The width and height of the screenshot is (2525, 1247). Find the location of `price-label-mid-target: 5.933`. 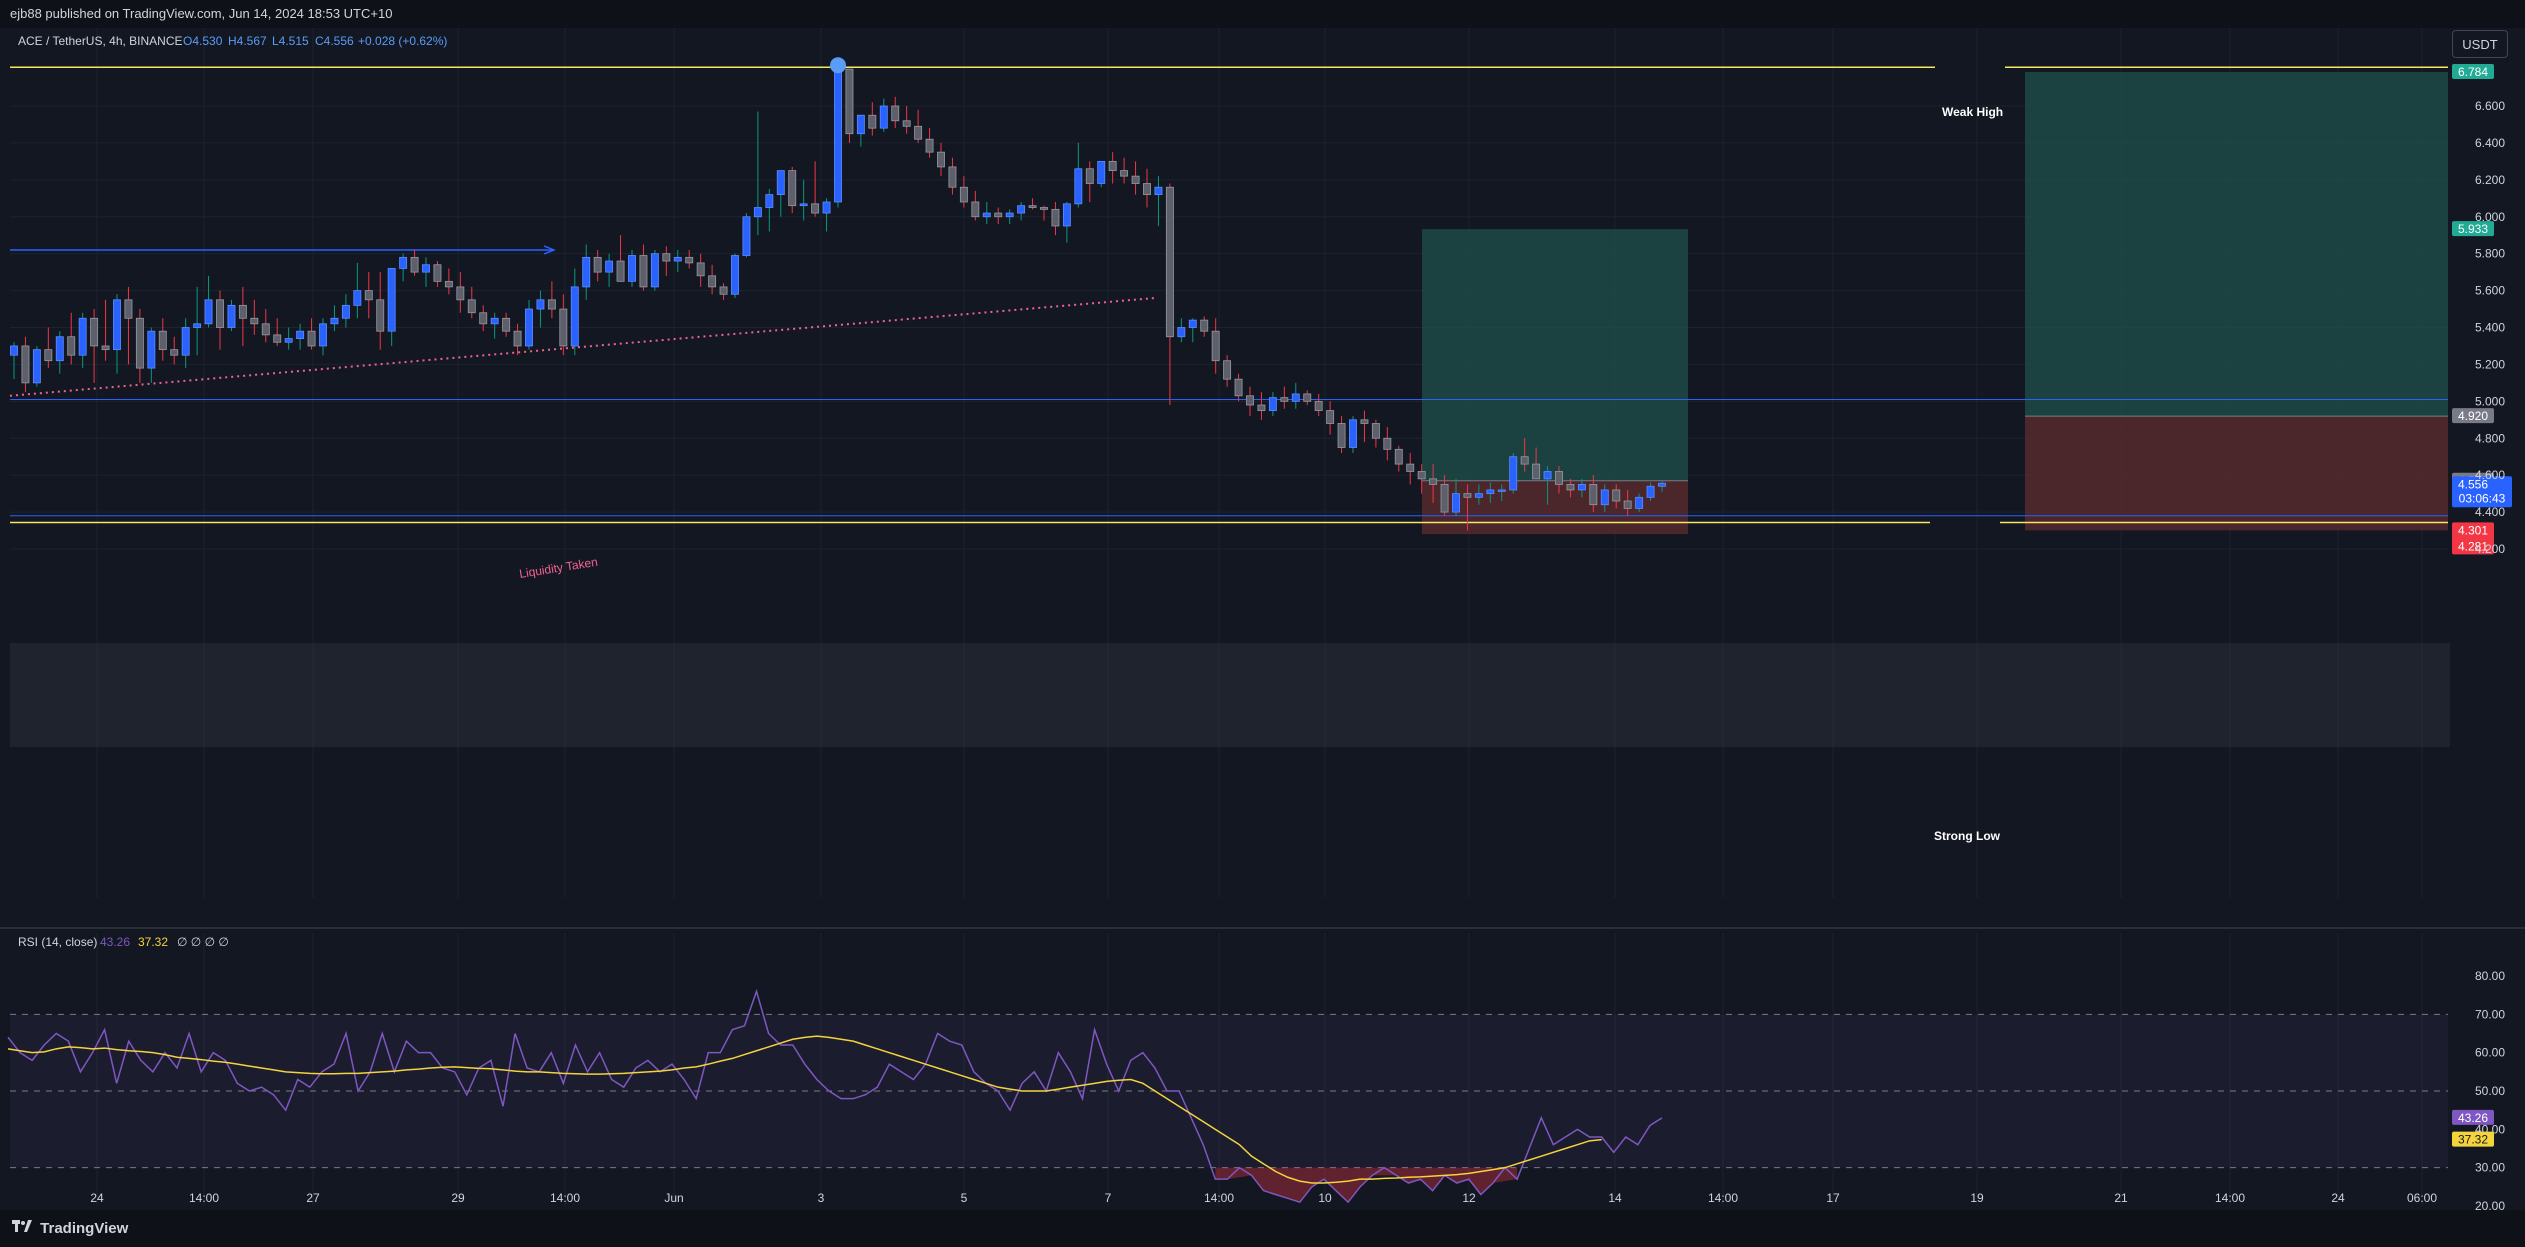

price-label-mid-target: 5.933 is located at coordinates (2473, 229).